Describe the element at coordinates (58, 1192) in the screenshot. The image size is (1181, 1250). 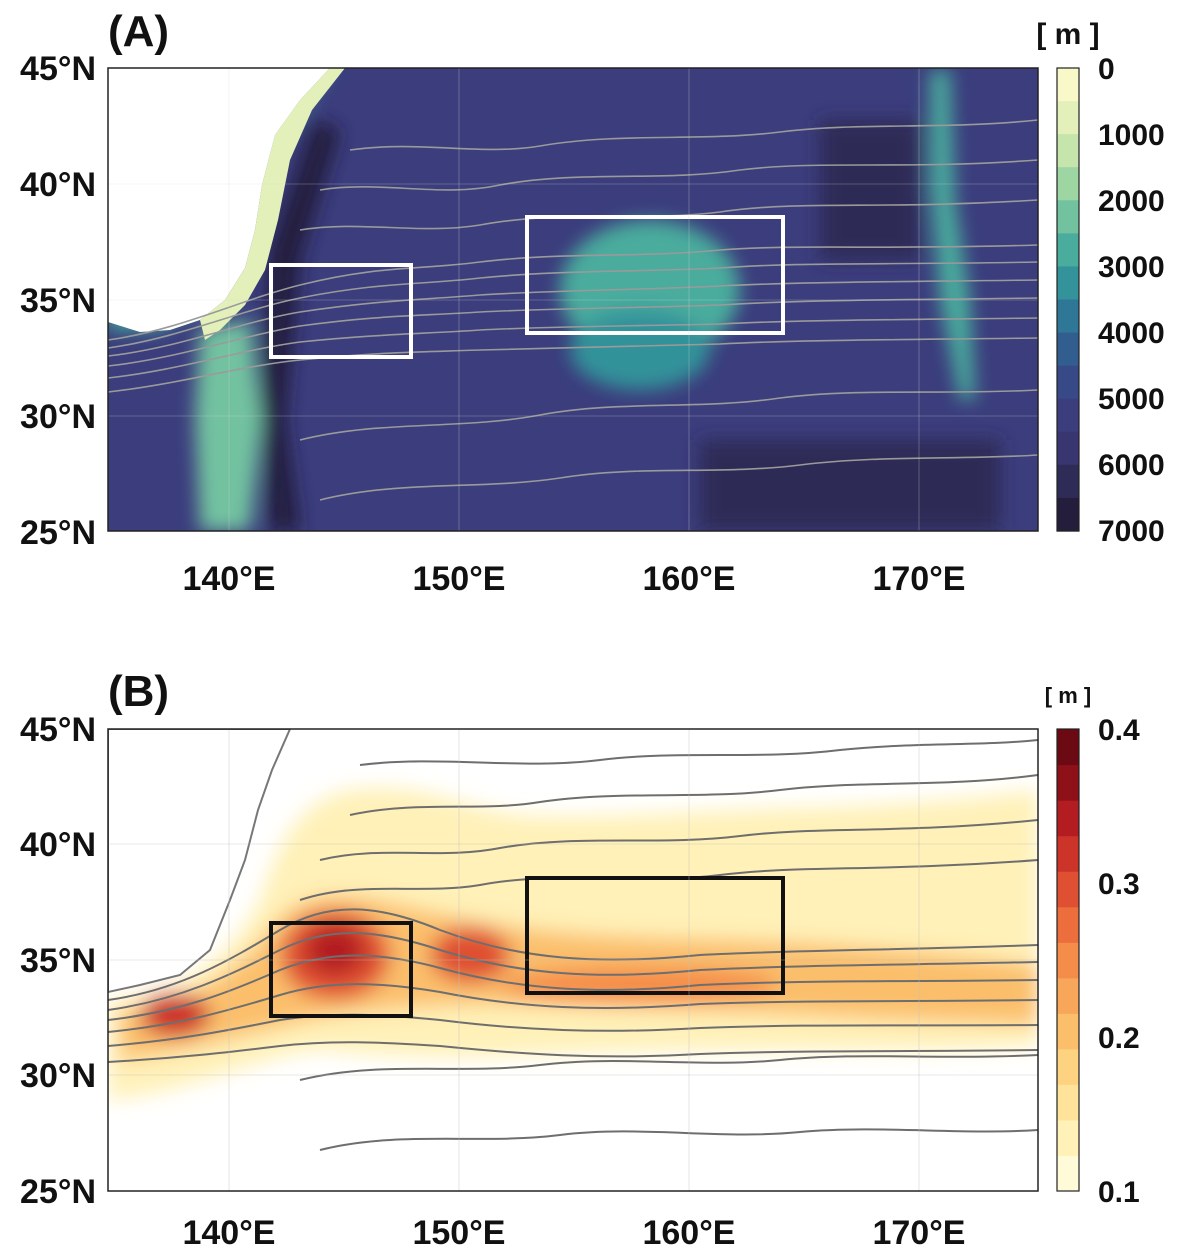
I see `lat-label-25n-b: 25°N` at that location.